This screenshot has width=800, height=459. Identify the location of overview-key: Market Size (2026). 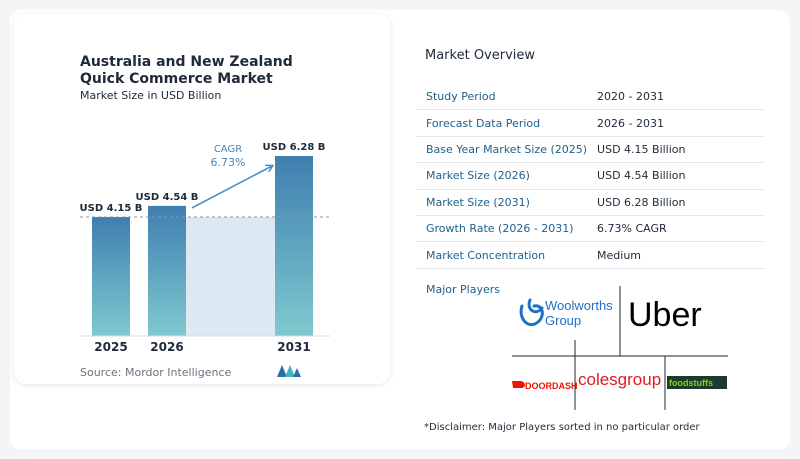
(502, 176).